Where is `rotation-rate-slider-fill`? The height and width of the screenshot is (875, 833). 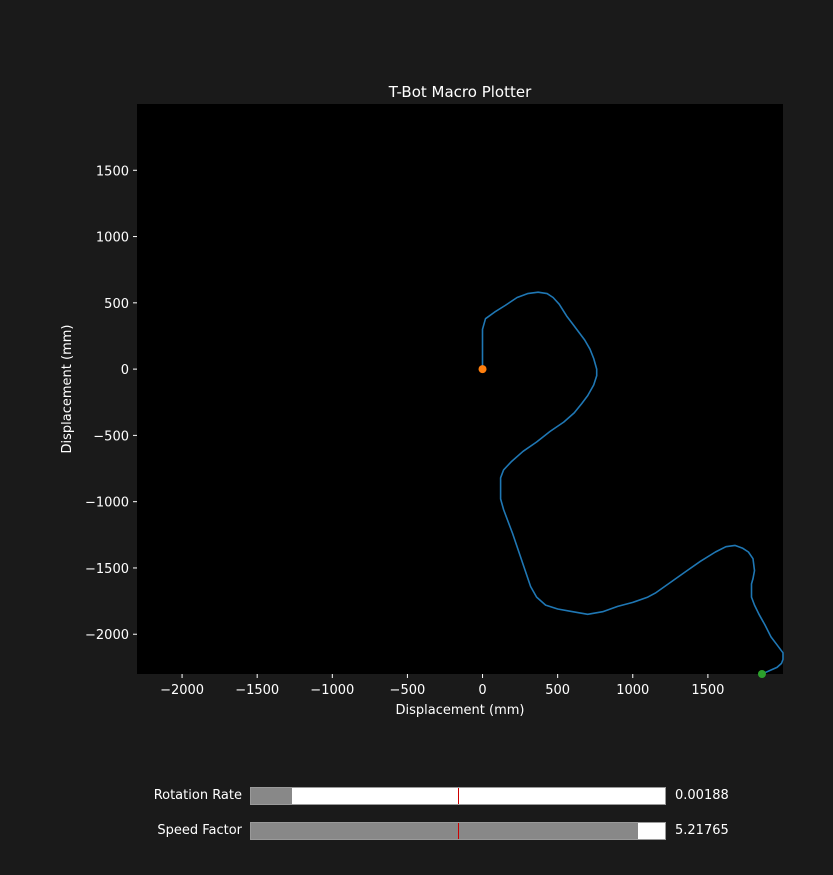
rotation-rate-slider-fill is located at coordinates (272, 796).